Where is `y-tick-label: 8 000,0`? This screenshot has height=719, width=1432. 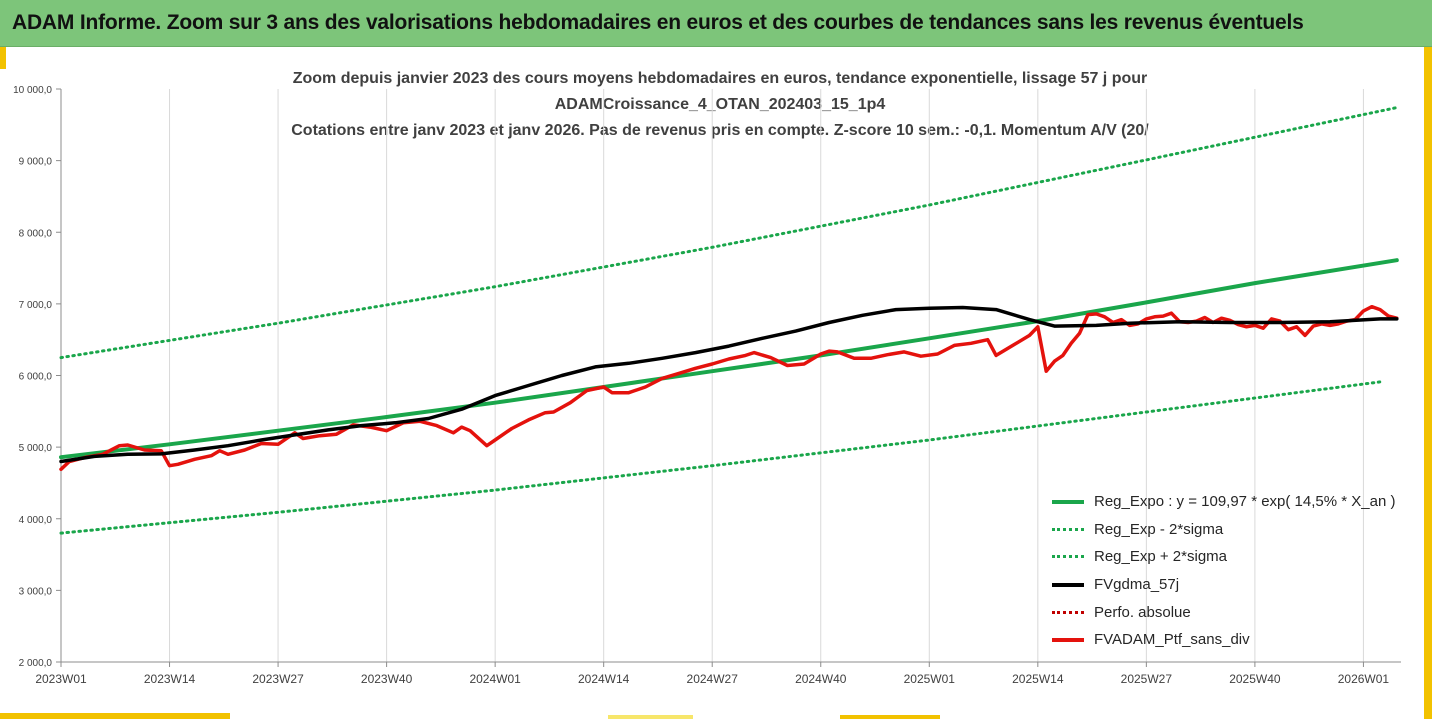 y-tick-label: 8 000,0 is located at coordinates (36, 233).